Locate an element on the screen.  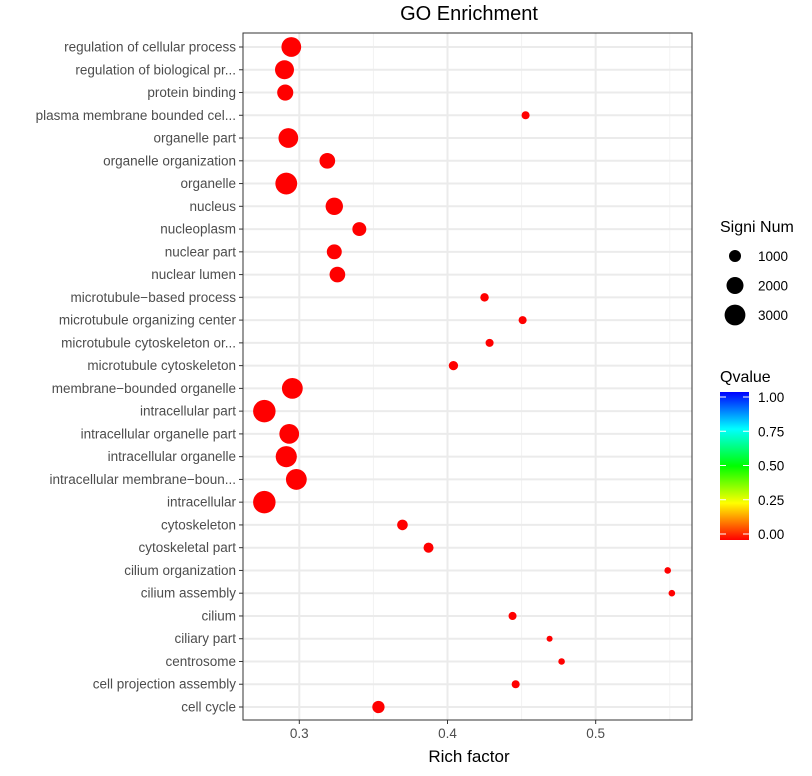
y-tick-label: centrosome is located at coordinates (200, 661).